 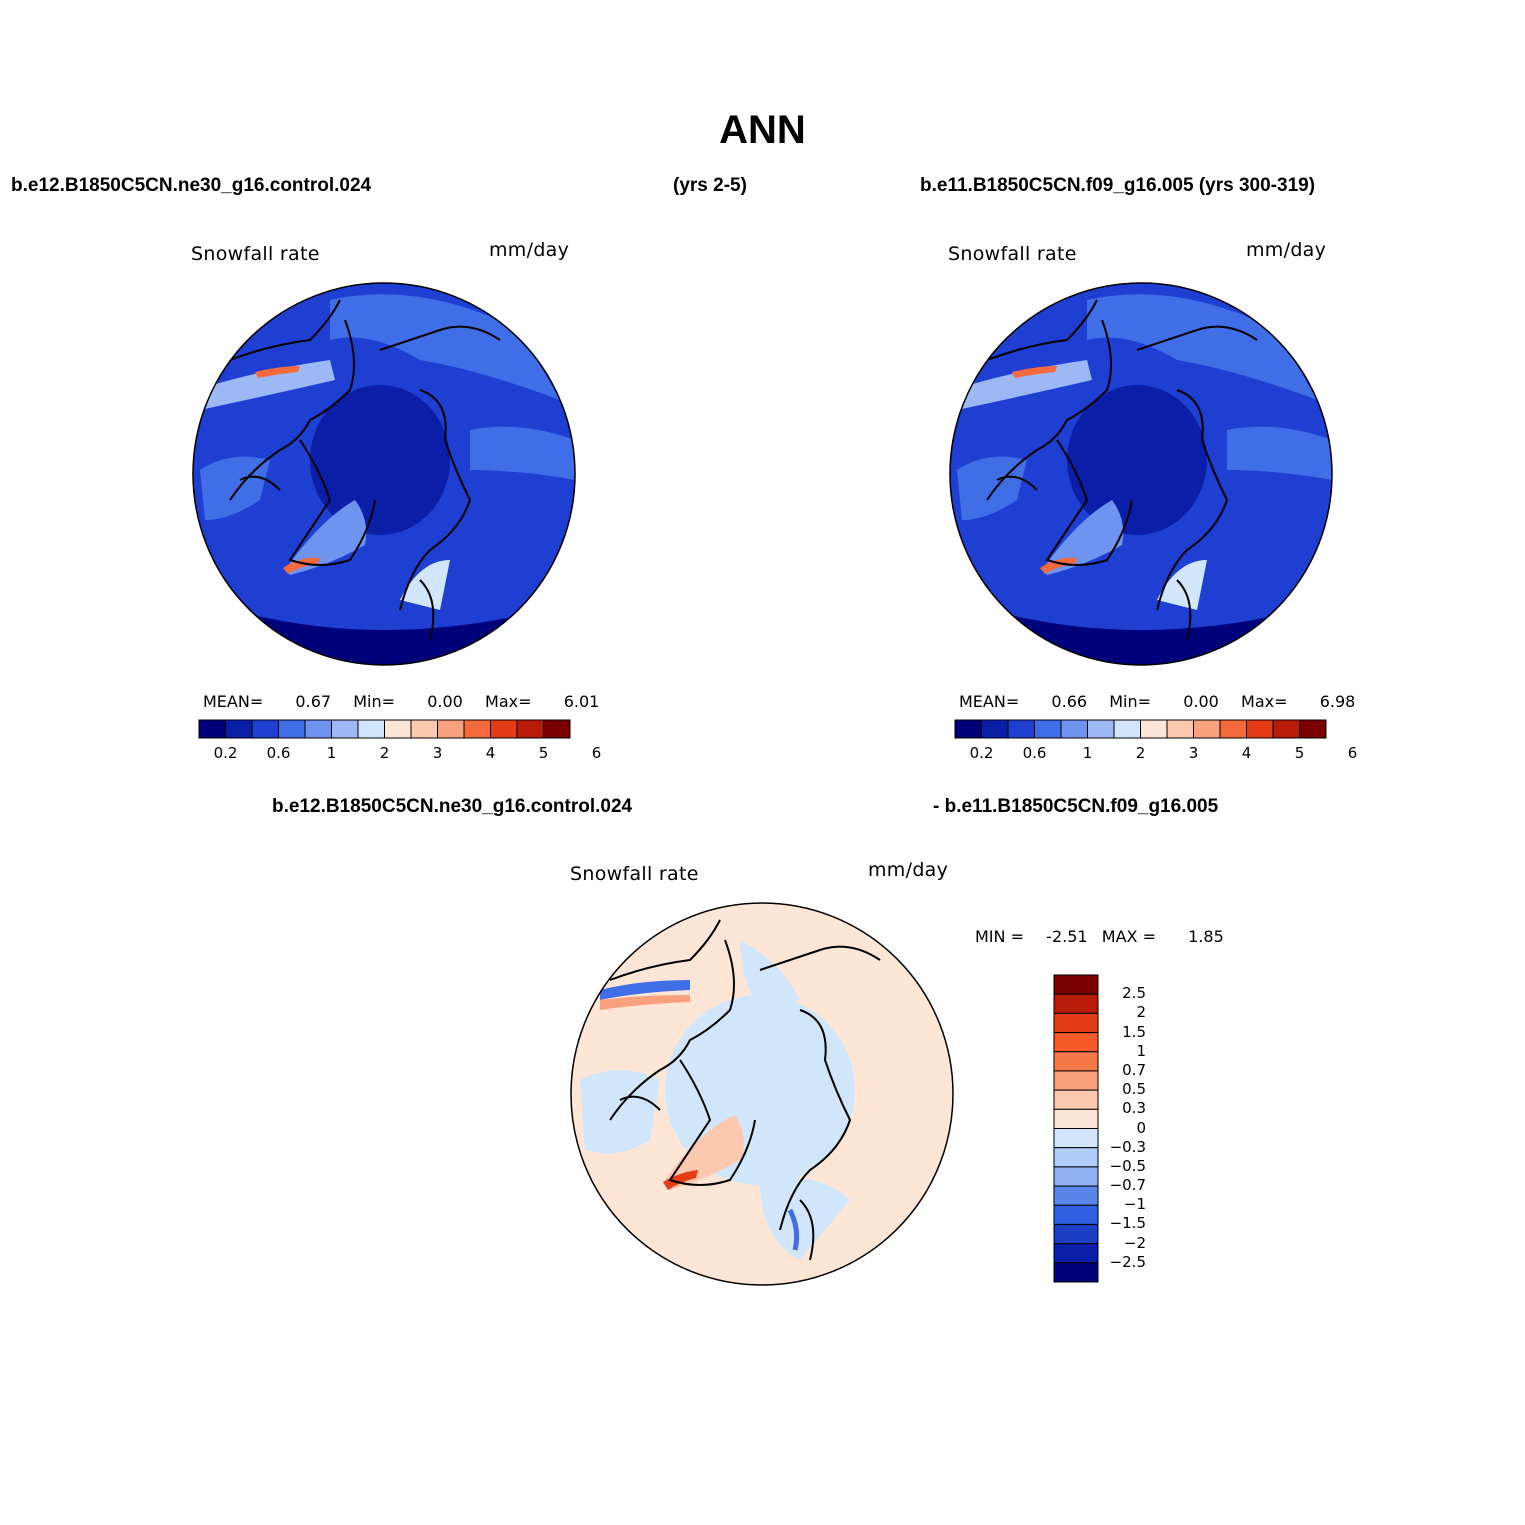 I want to click on mean-value: 0.67, so click(x=313, y=701).